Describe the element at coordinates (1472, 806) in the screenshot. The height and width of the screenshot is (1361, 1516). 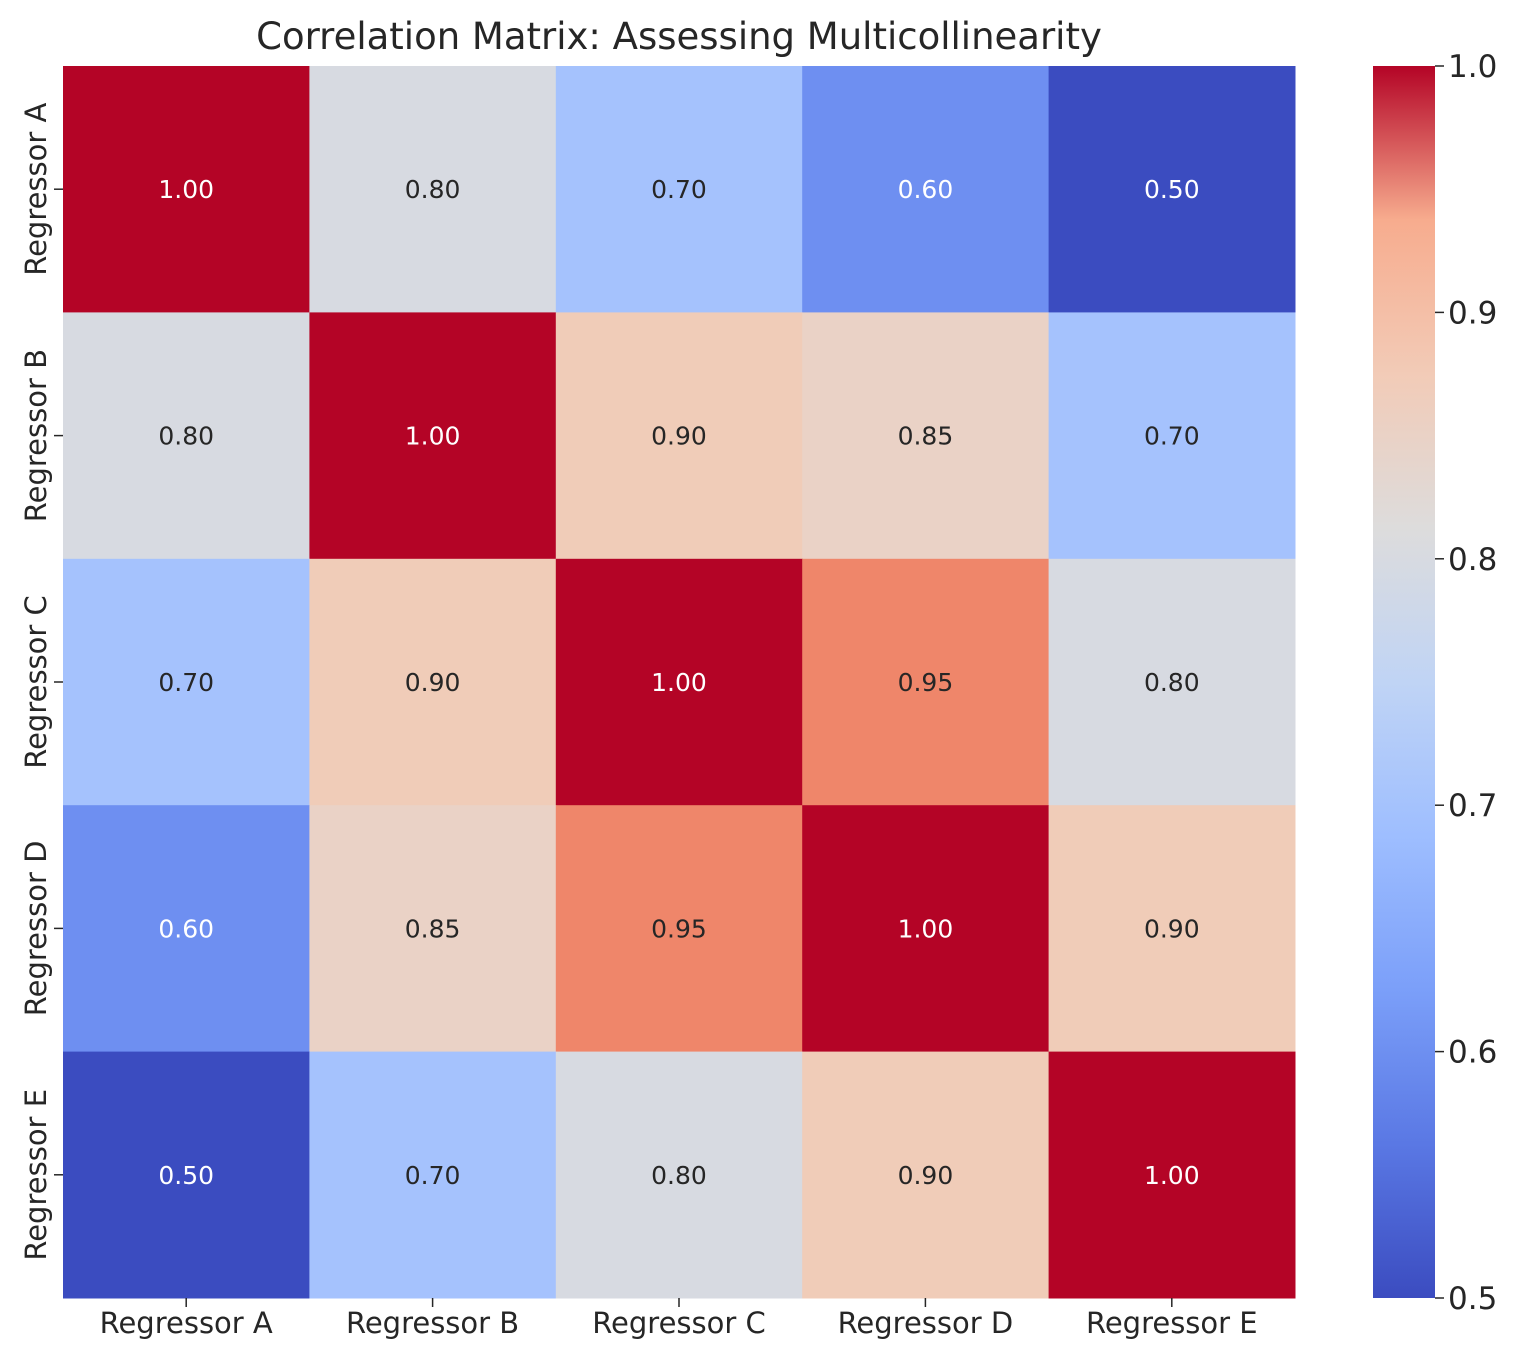
I see `colorbar-tick-label: 0.7` at that location.